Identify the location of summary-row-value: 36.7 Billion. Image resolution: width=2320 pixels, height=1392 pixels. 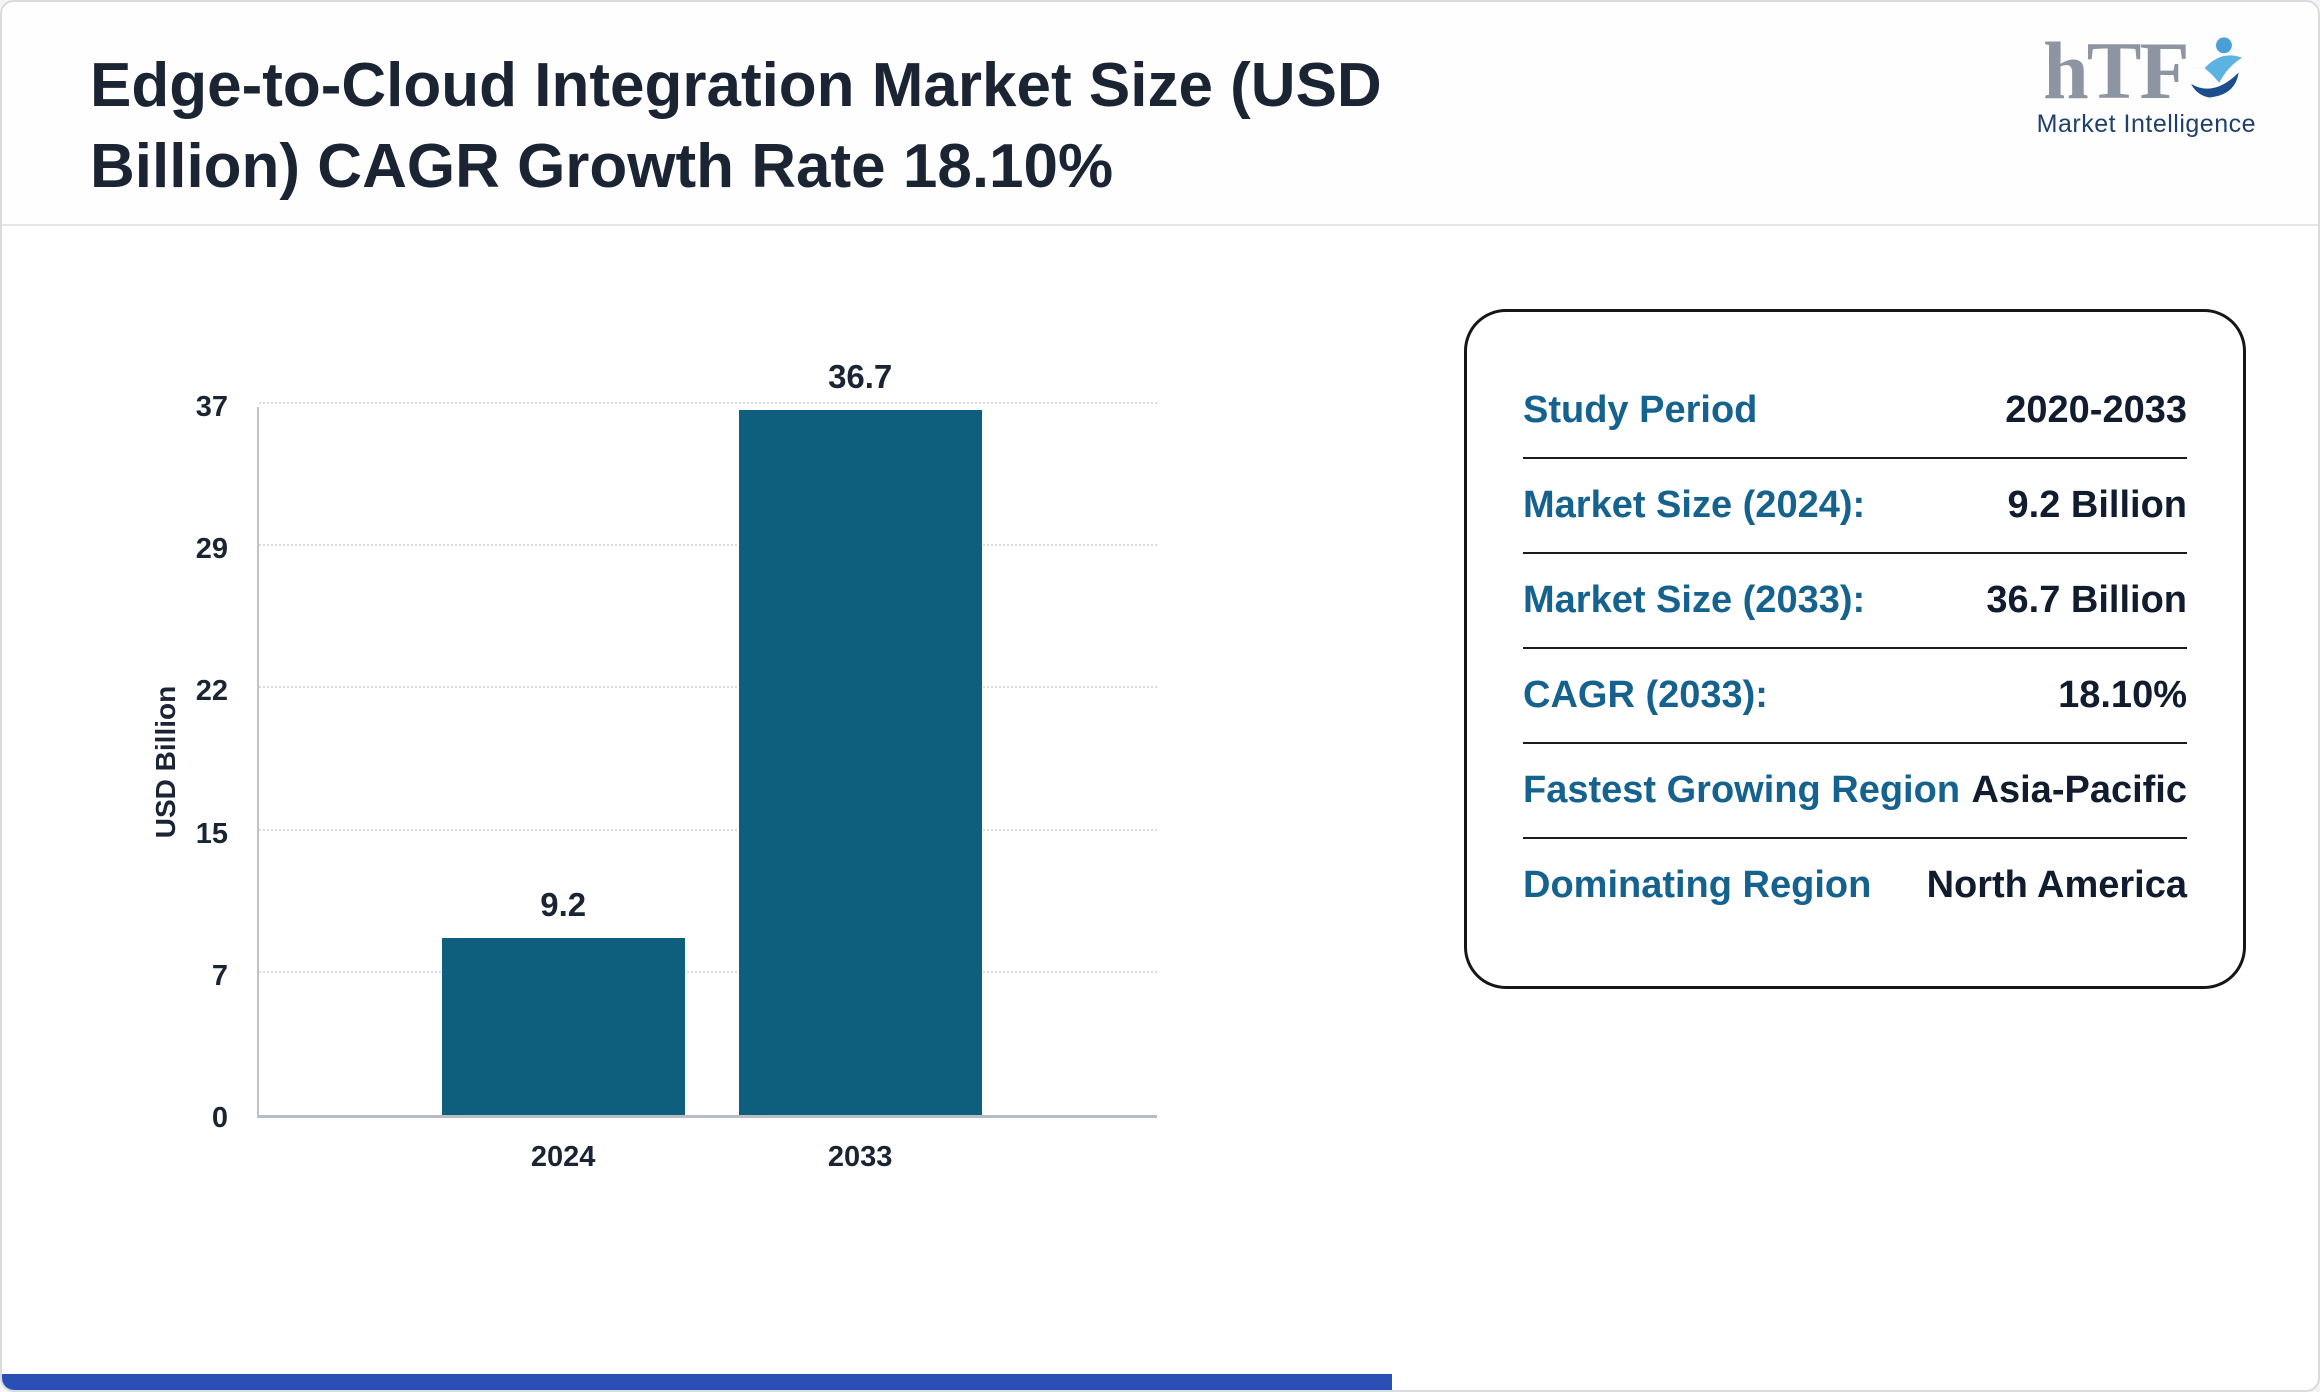
(2086, 600).